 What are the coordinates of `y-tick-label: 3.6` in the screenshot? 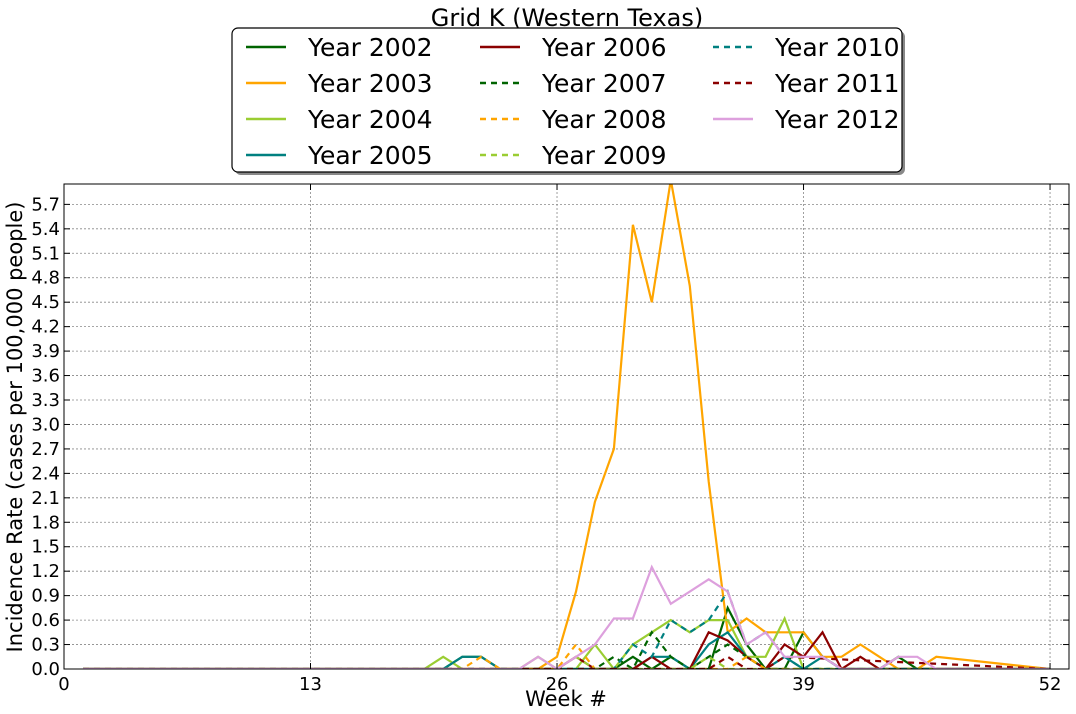 It's located at (45, 376).